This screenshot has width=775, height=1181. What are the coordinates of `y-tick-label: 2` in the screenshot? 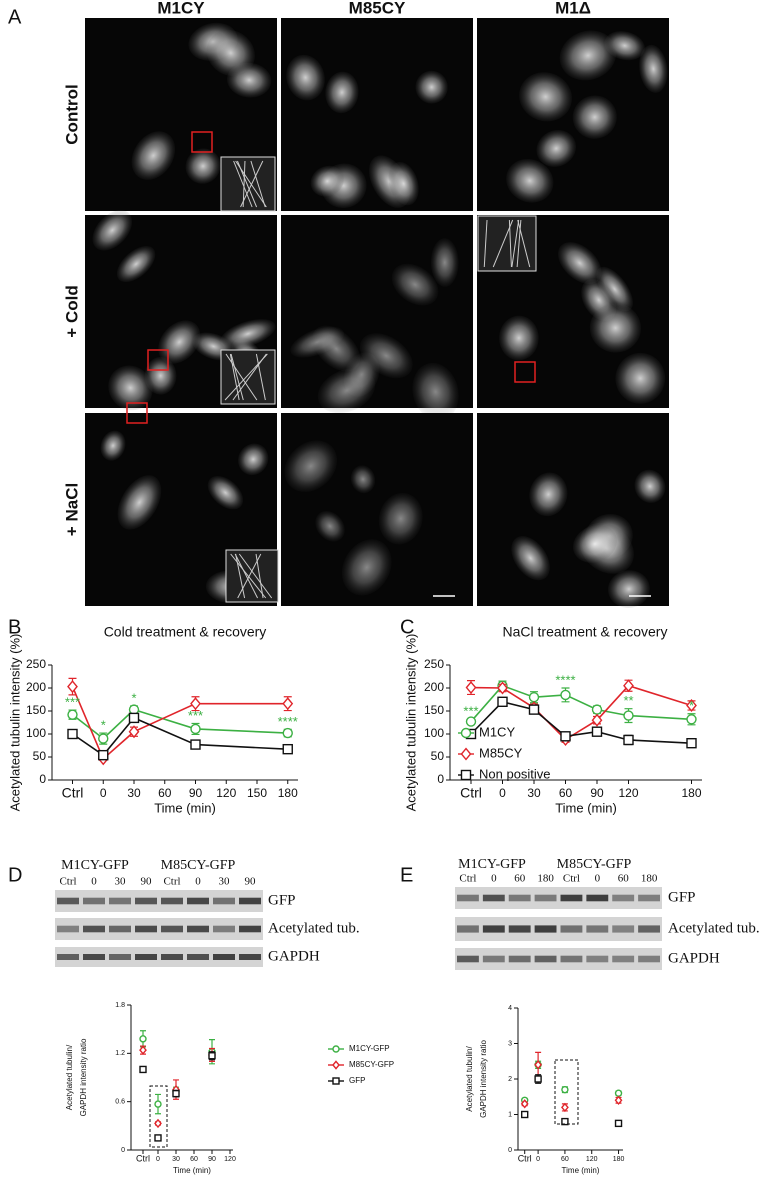 It's located at (510, 1079).